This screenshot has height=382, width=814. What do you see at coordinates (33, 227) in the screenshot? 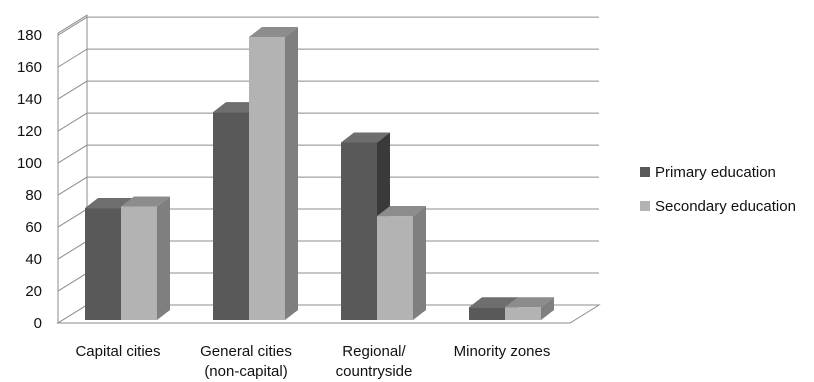
I see `y-tick-label: 60` at bounding box center [33, 227].